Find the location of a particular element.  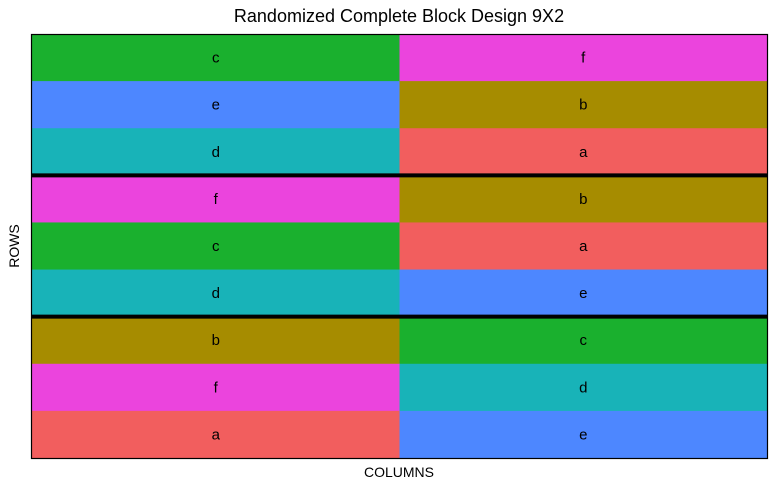

tile-r7-c2 is located at coordinates (583, 340).